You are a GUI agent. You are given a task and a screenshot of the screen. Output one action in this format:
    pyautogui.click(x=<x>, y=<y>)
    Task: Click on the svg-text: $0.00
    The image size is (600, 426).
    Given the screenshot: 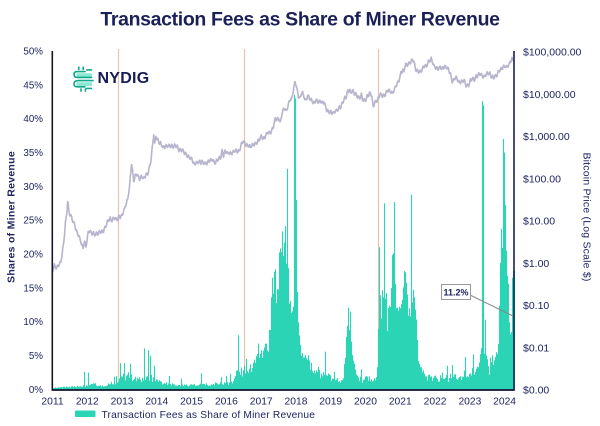 What is the action you would take?
    pyautogui.click(x=536, y=391)
    